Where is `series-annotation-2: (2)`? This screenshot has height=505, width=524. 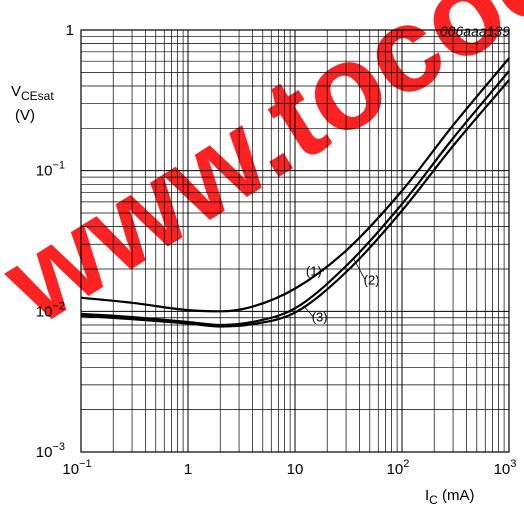
series-annotation-2: (2) is located at coordinates (372, 280).